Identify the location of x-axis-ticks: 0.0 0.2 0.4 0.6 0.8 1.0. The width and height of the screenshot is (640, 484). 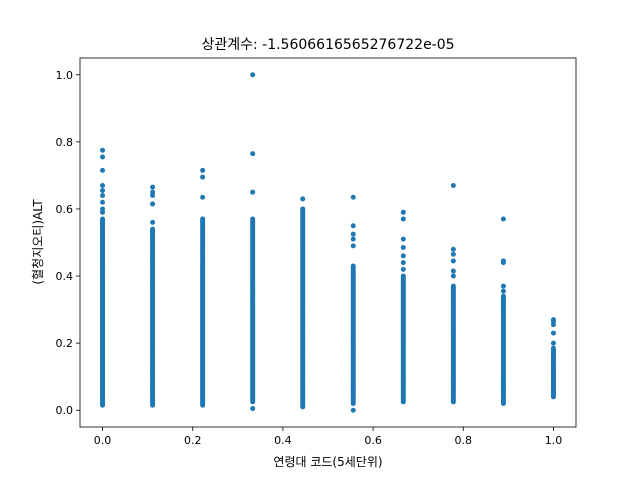
(328, 437).